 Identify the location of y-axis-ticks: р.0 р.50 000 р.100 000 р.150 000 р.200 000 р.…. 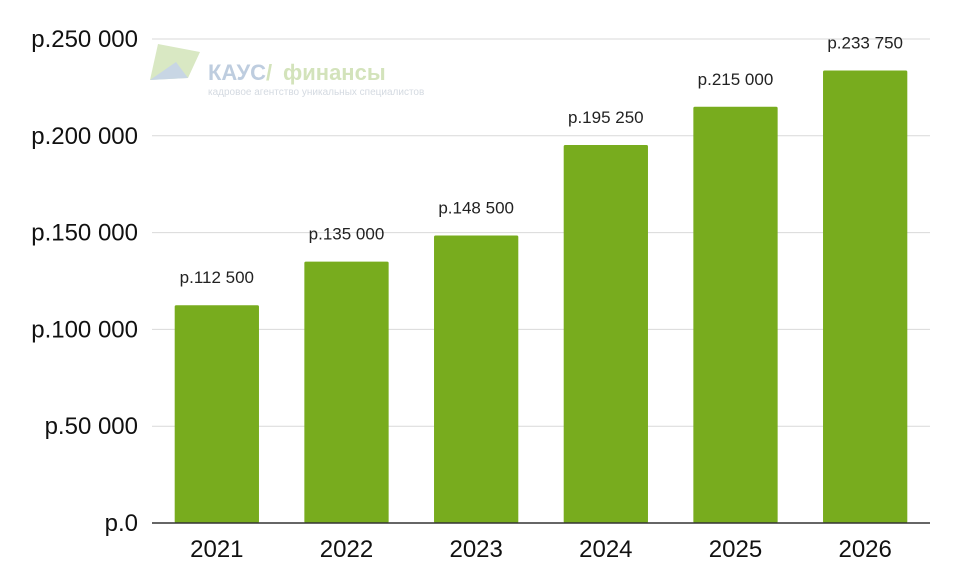
(84, 281).